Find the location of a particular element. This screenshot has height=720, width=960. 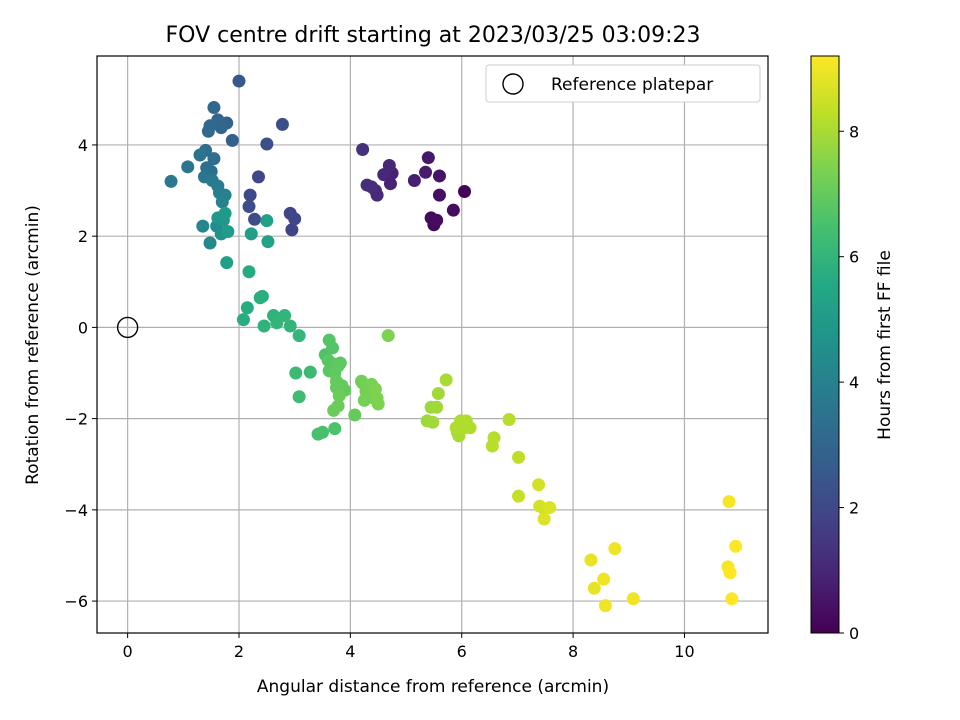

colorbar-tick-label: 6 is located at coordinates (854, 257).